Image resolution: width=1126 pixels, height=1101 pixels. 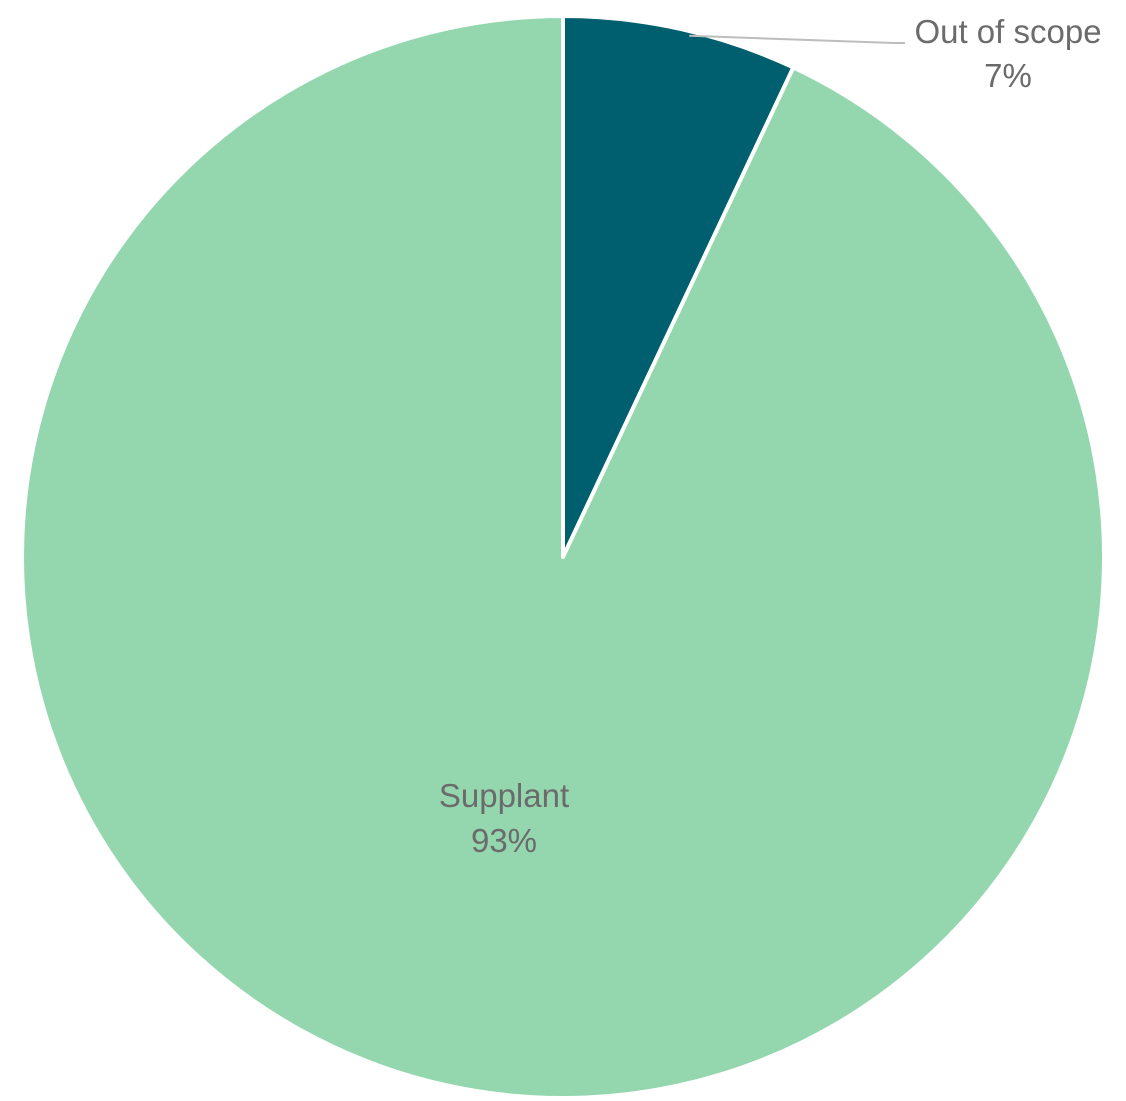 I want to click on leader-line-out-of-scope, so click(x=797, y=39).